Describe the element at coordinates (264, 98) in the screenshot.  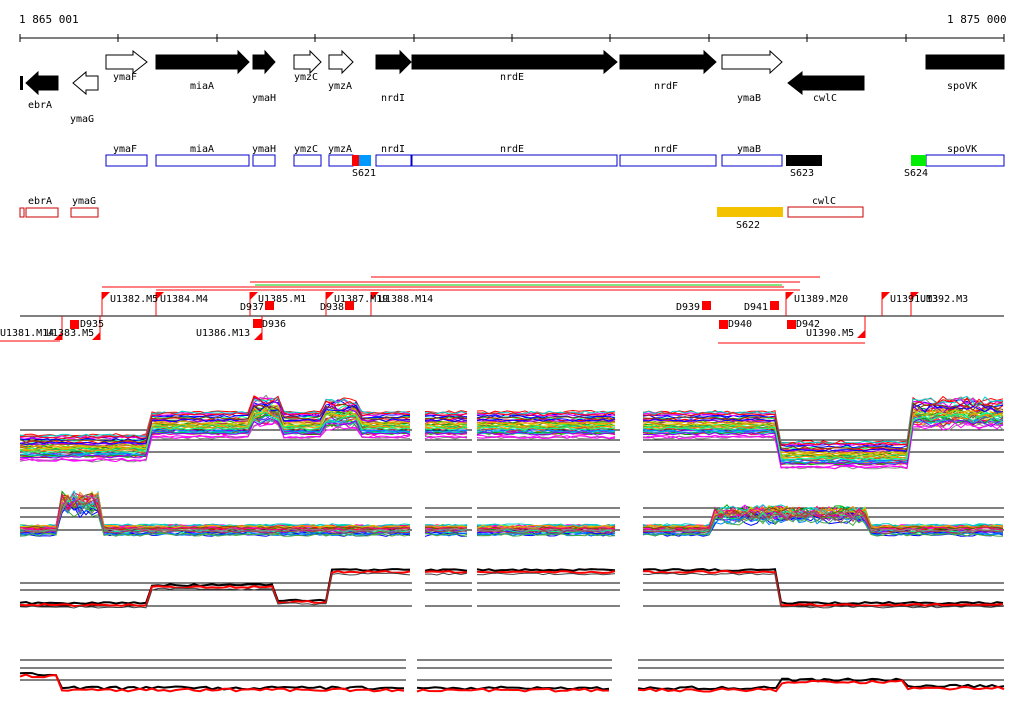
I see `gene-label-ymaH: ymaH` at that location.